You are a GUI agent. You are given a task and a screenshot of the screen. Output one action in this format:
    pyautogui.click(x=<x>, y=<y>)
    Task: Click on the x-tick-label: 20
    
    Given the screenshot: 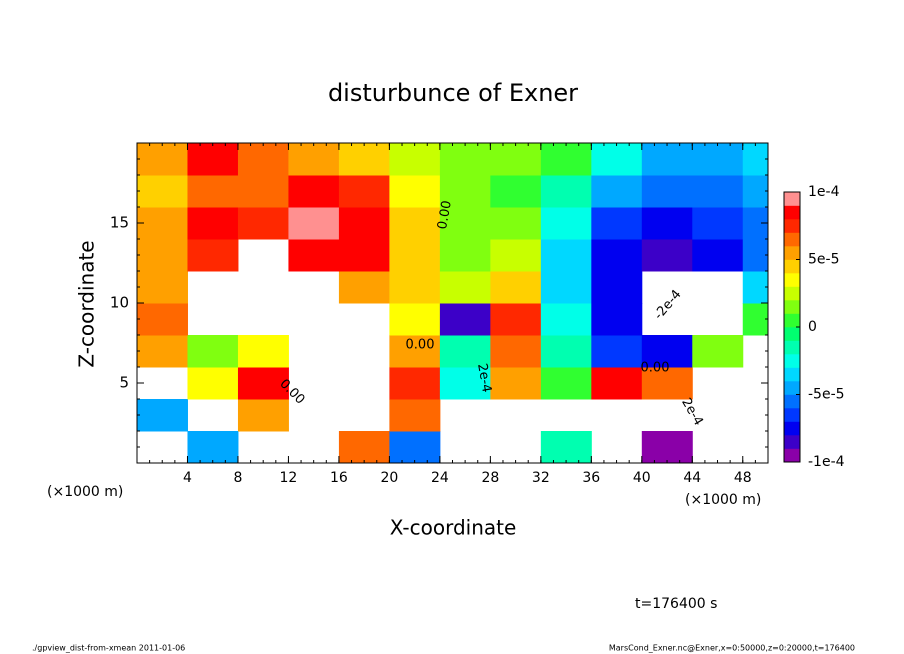 What is the action you would take?
    pyautogui.click(x=389, y=478)
    